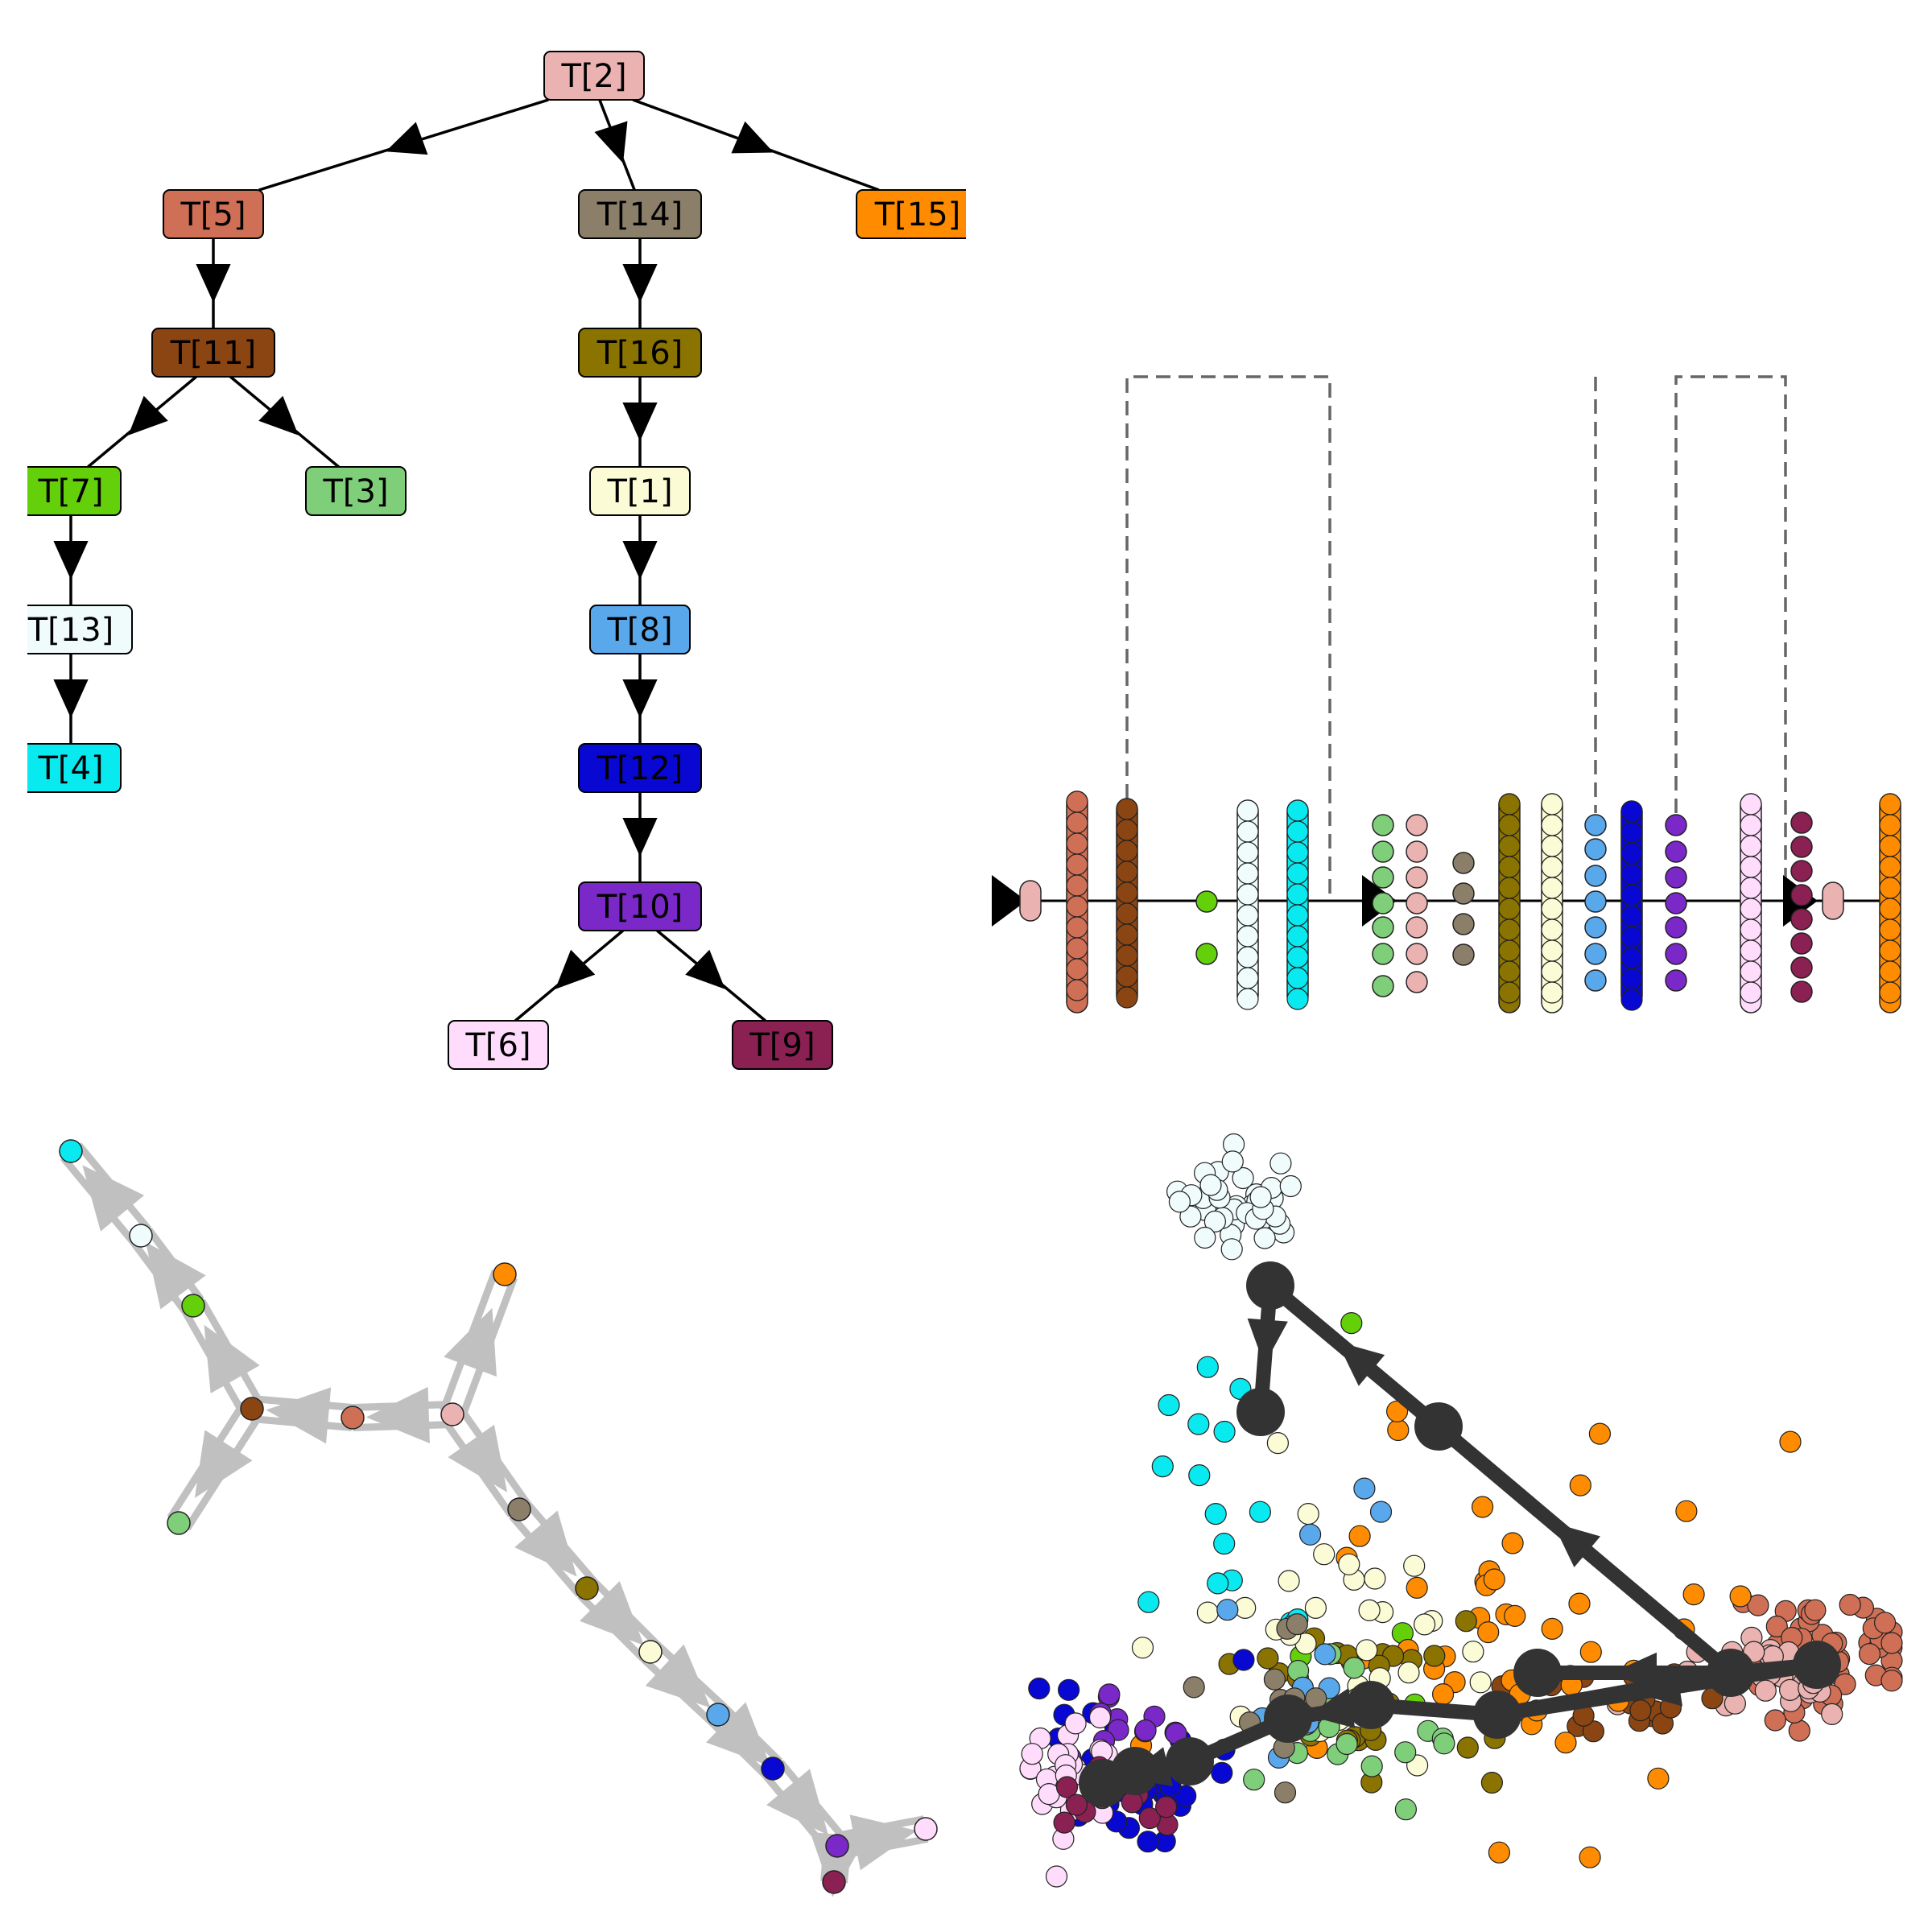 This screenshot has width=1932, height=1932. Describe the element at coordinates (70, 630) in the screenshot. I see `tree-node-label: T[13]` at that location.